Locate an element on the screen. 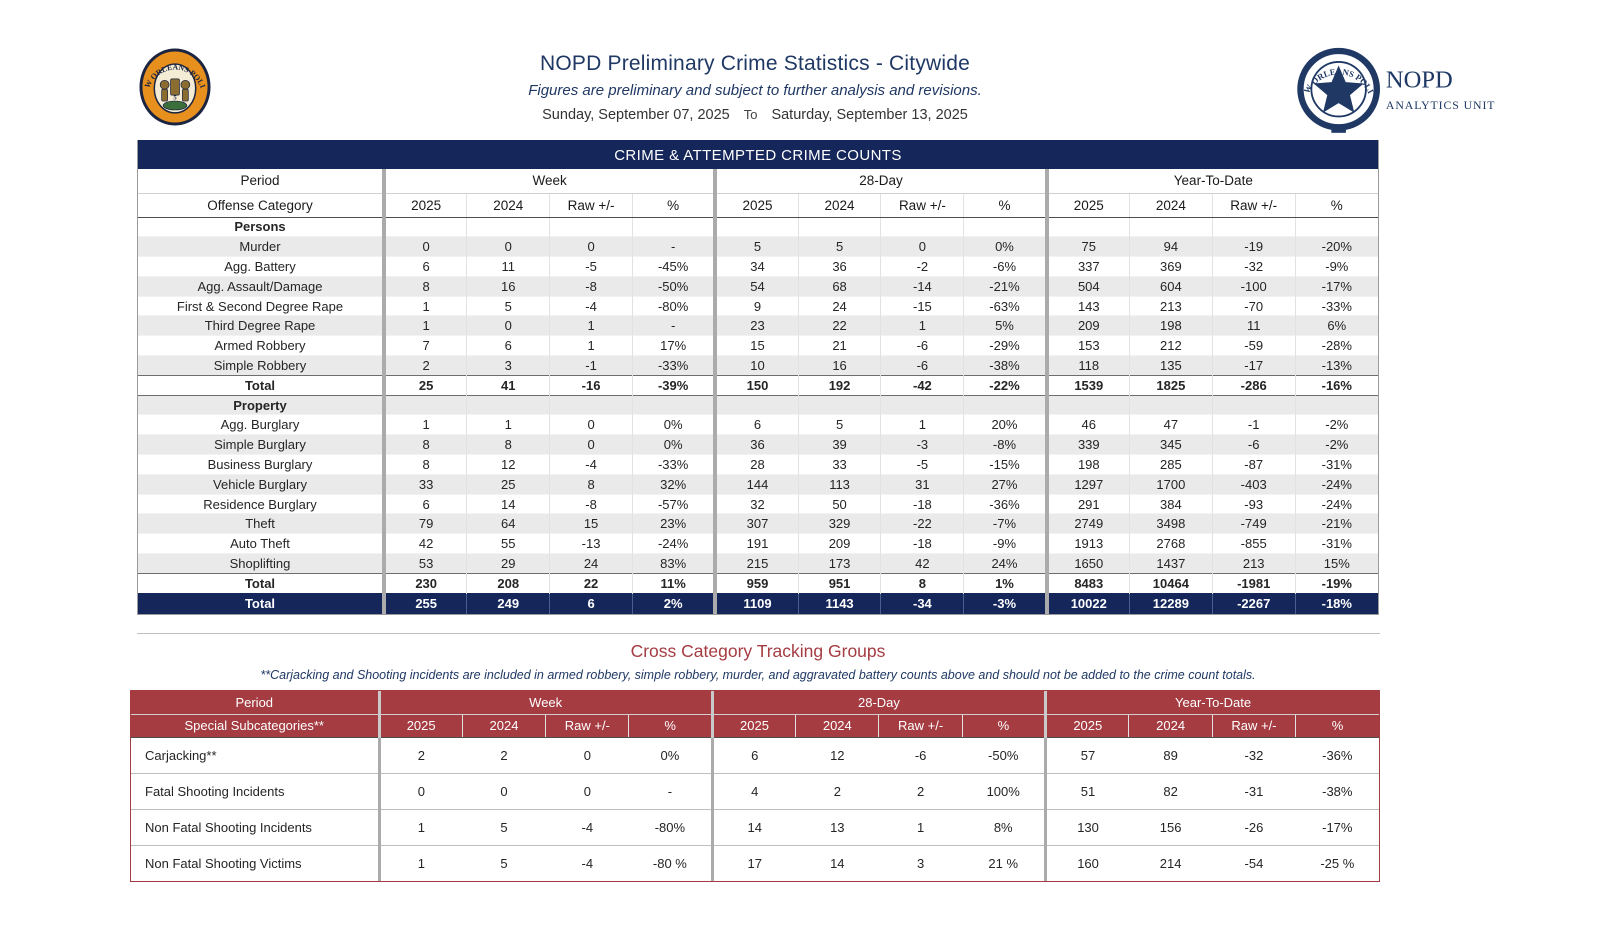  value-cell: -2 is located at coordinates (922, 266).